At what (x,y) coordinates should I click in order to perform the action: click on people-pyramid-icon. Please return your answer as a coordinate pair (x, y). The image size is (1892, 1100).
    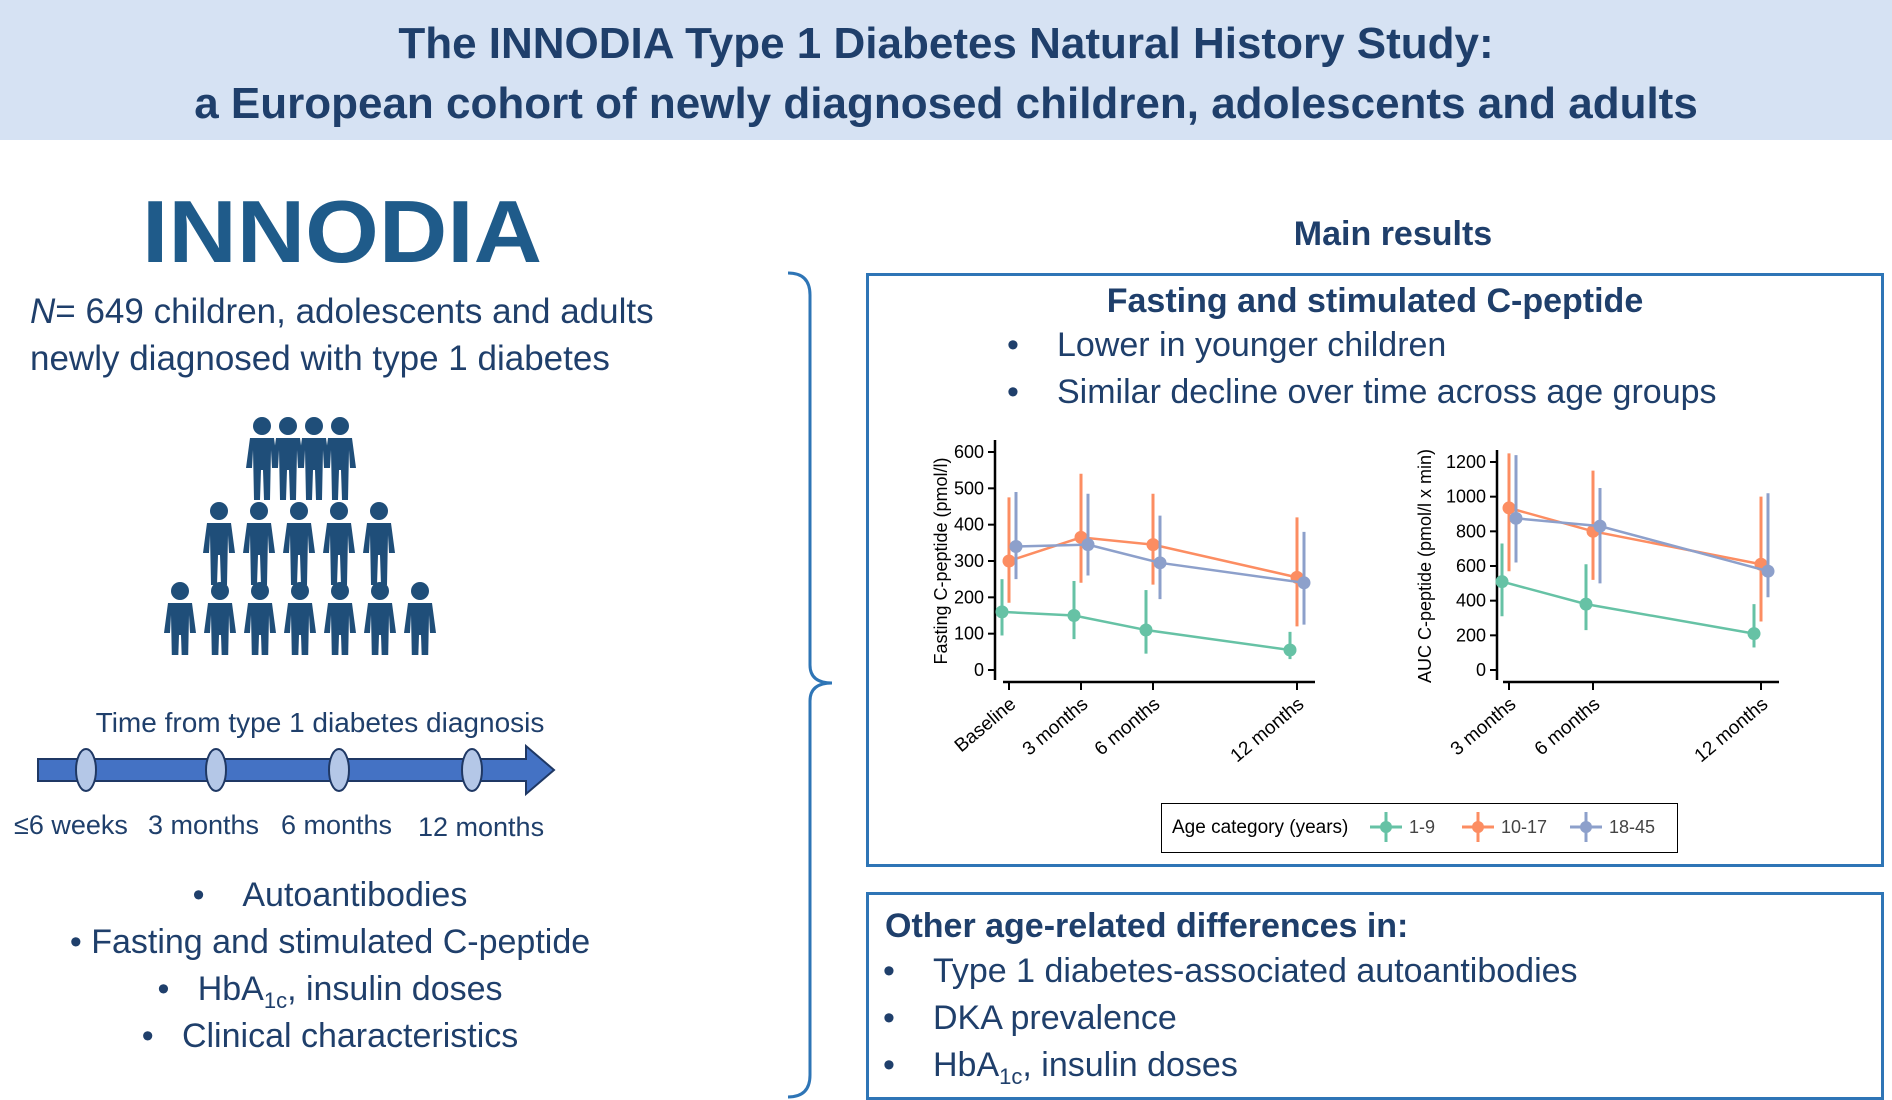
    Looking at the image, I should click on (300, 536).